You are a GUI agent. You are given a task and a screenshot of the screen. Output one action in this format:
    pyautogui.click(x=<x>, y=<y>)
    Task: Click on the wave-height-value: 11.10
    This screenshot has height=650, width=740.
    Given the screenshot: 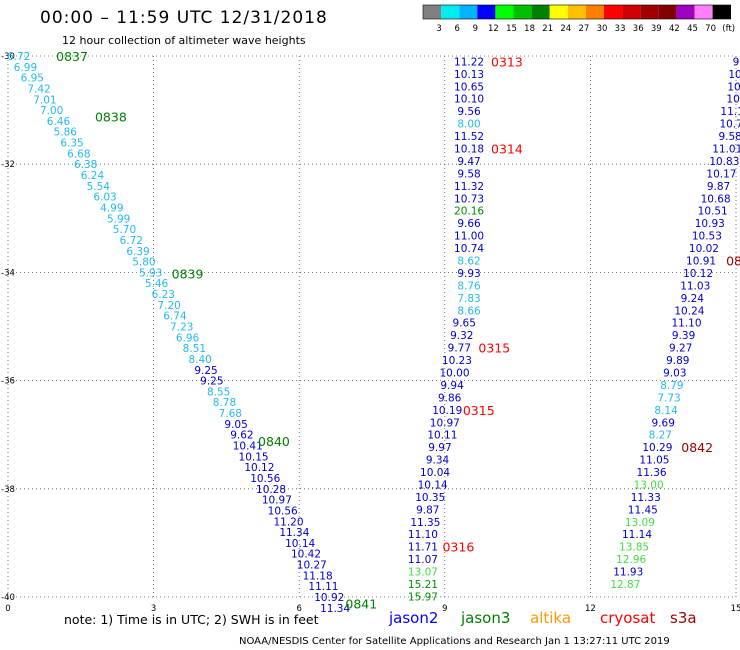 What is the action you would take?
    pyautogui.click(x=686, y=324)
    